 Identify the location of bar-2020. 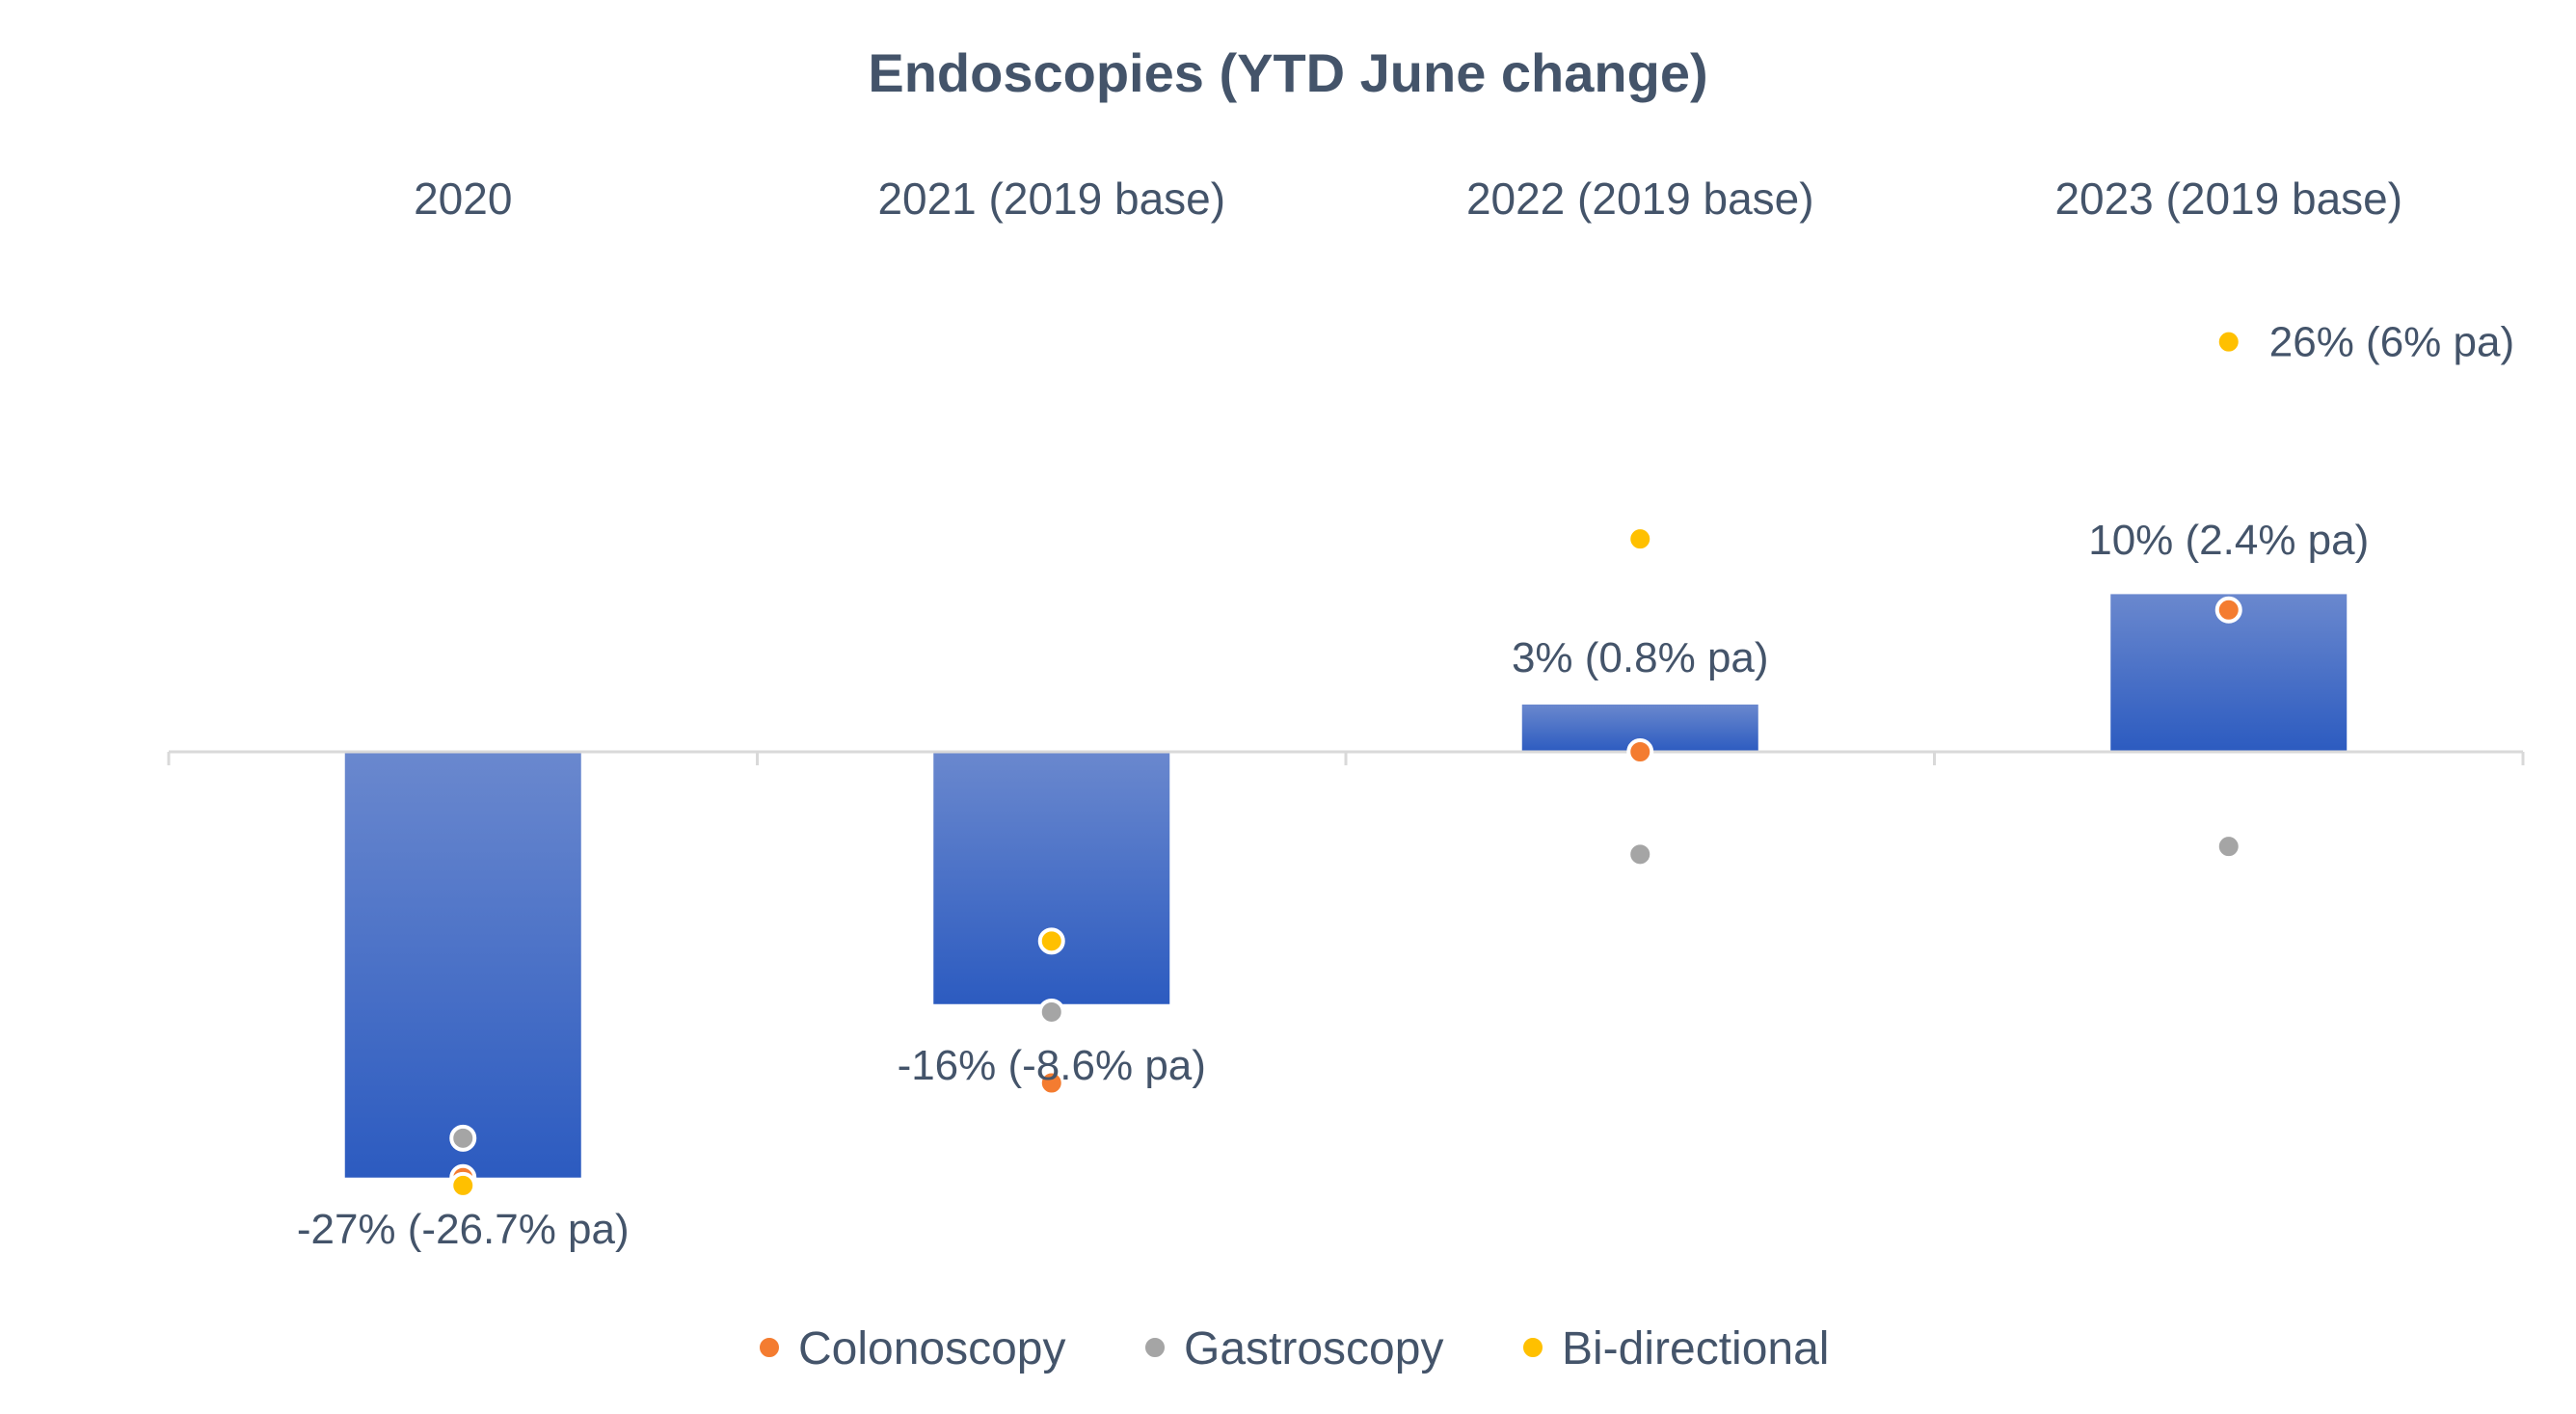
(463, 965).